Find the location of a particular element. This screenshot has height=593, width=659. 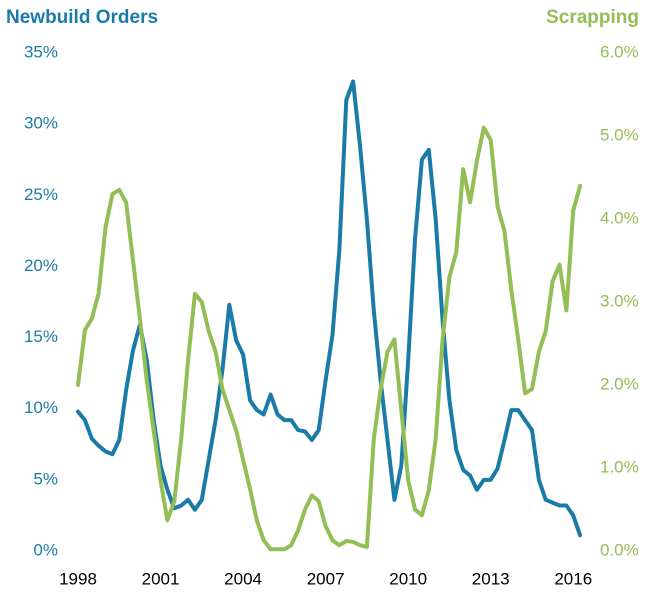

y-tick-label: 5% is located at coordinates (45, 478).